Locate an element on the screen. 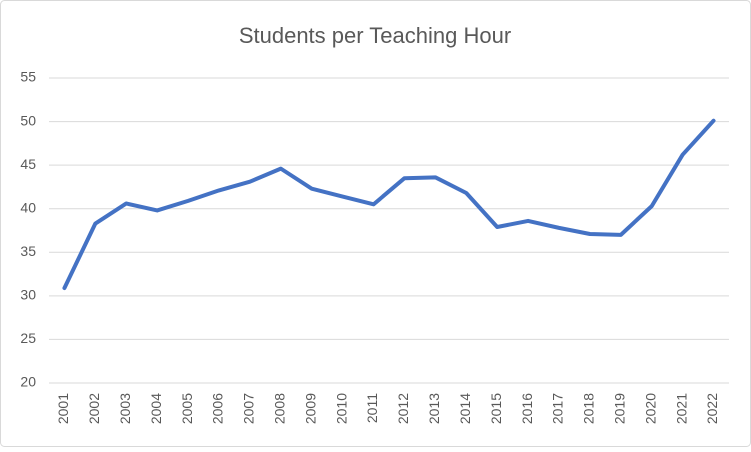 The image size is (751, 452). x-tick-label: 2022 is located at coordinates (712, 408).